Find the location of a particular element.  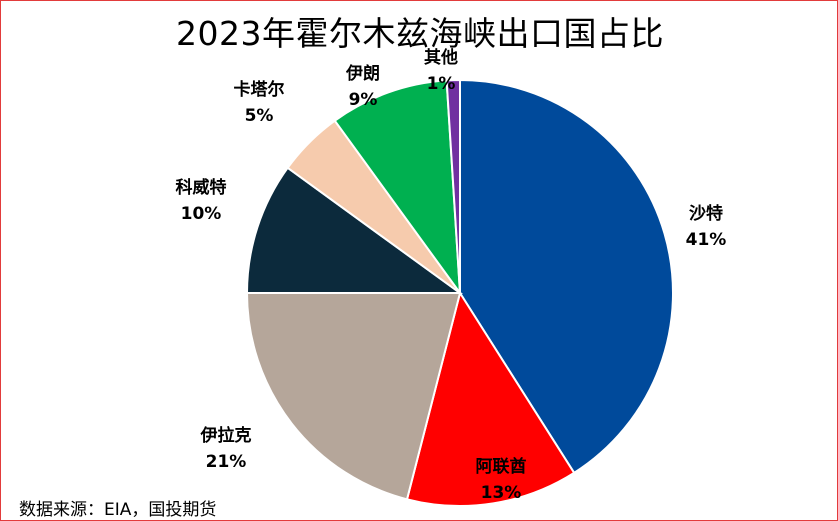

slice-label-2: 阿联酋 is located at coordinates (501, 466).